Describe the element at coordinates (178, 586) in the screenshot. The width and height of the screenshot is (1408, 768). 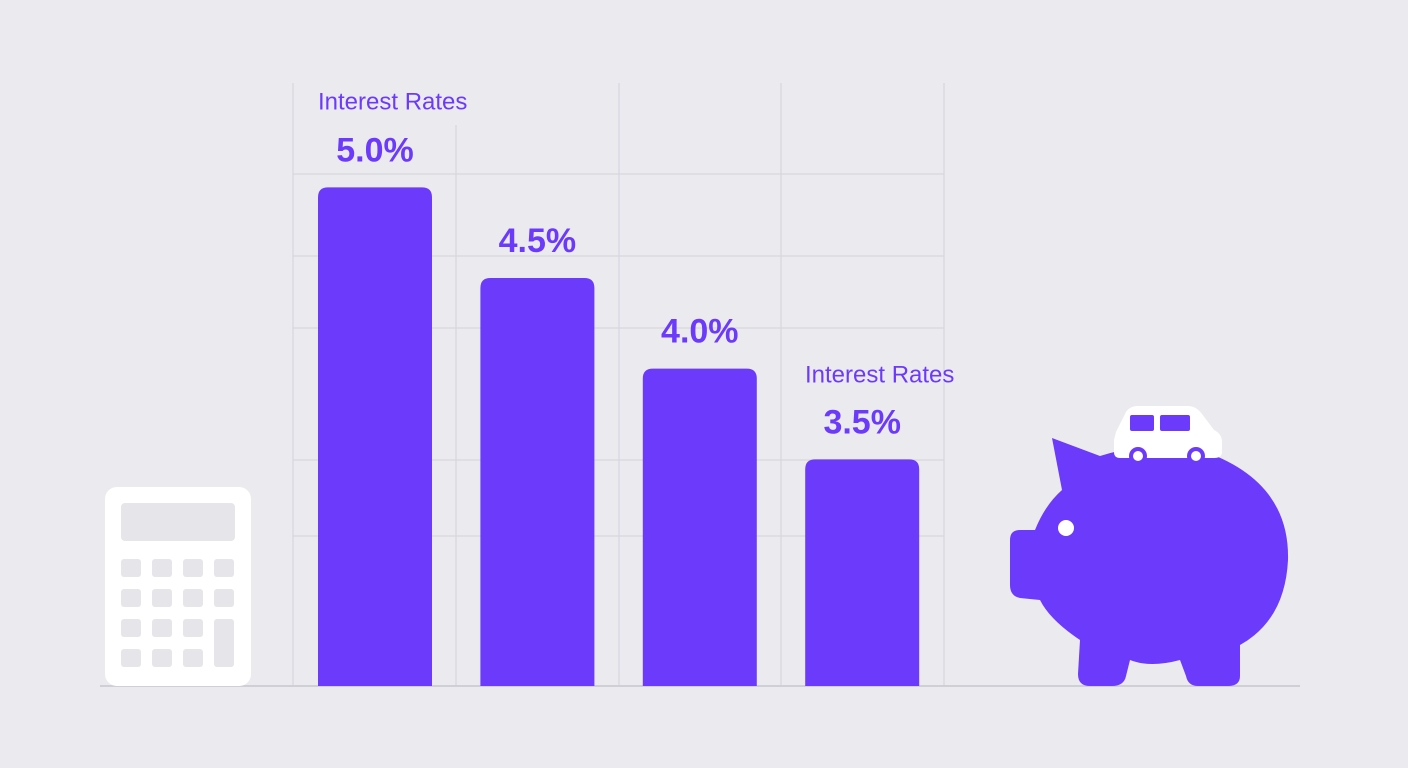
I see `calculator-icon` at that location.